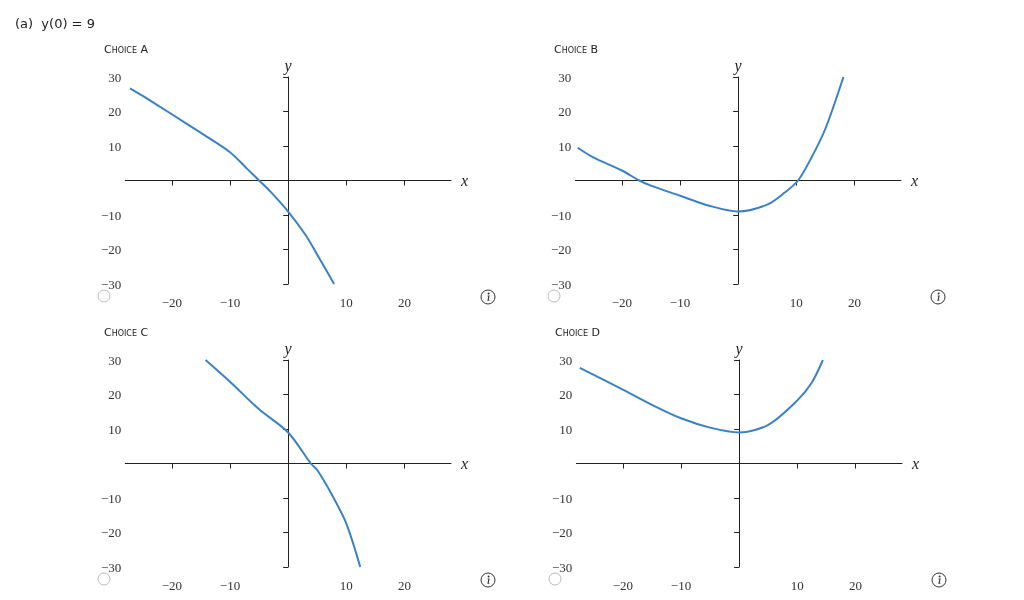 The width and height of the screenshot is (1024, 600). I want to click on text: (a) y(0) = 9, so click(55, 23).